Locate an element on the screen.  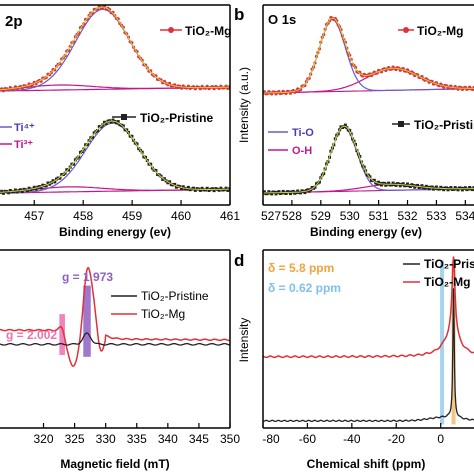
panel-c-plot-area is located at coordinates (115, 316).